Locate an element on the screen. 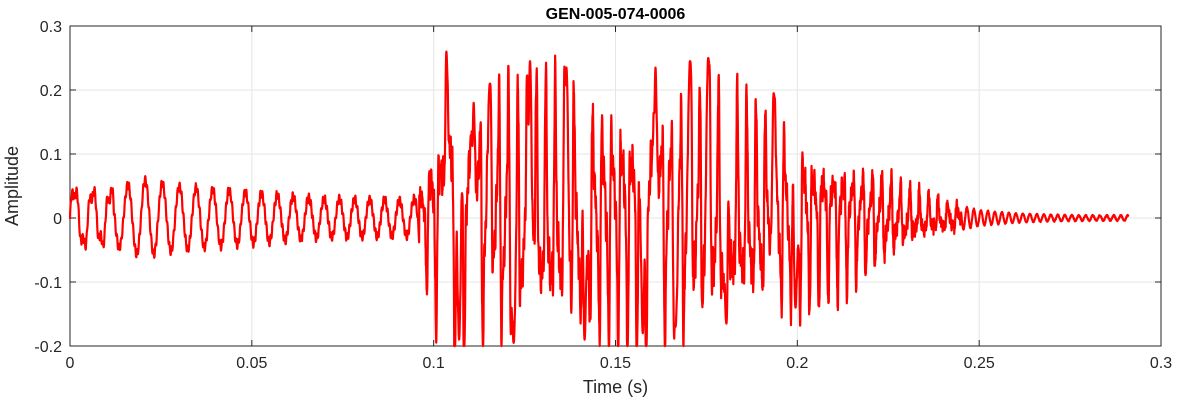 The image size is (1177, 404). x-tick-label: 0.25 is located at coordinates (979, 363).